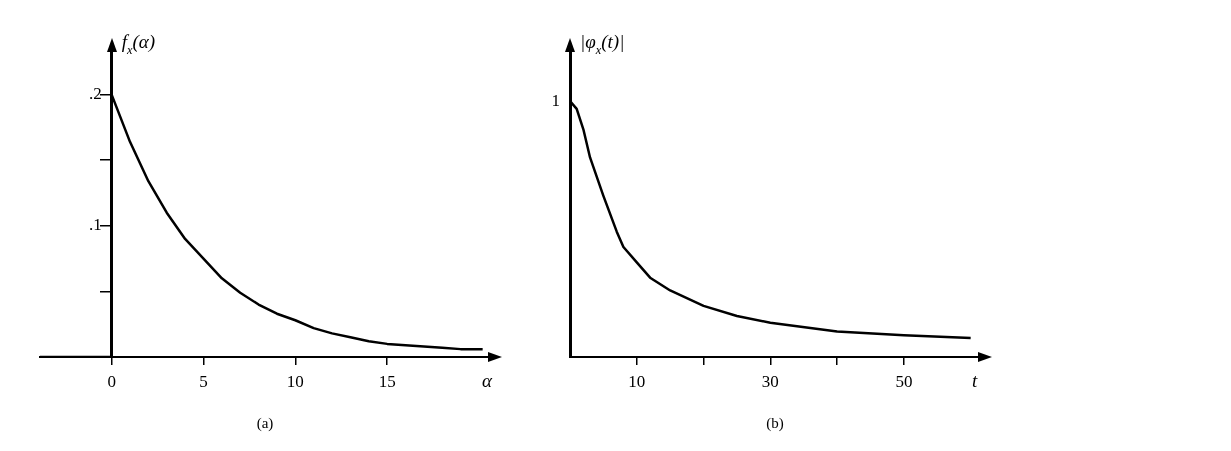 The image size is (1231, 451). I want to click on text: (a), so click(265, 423).